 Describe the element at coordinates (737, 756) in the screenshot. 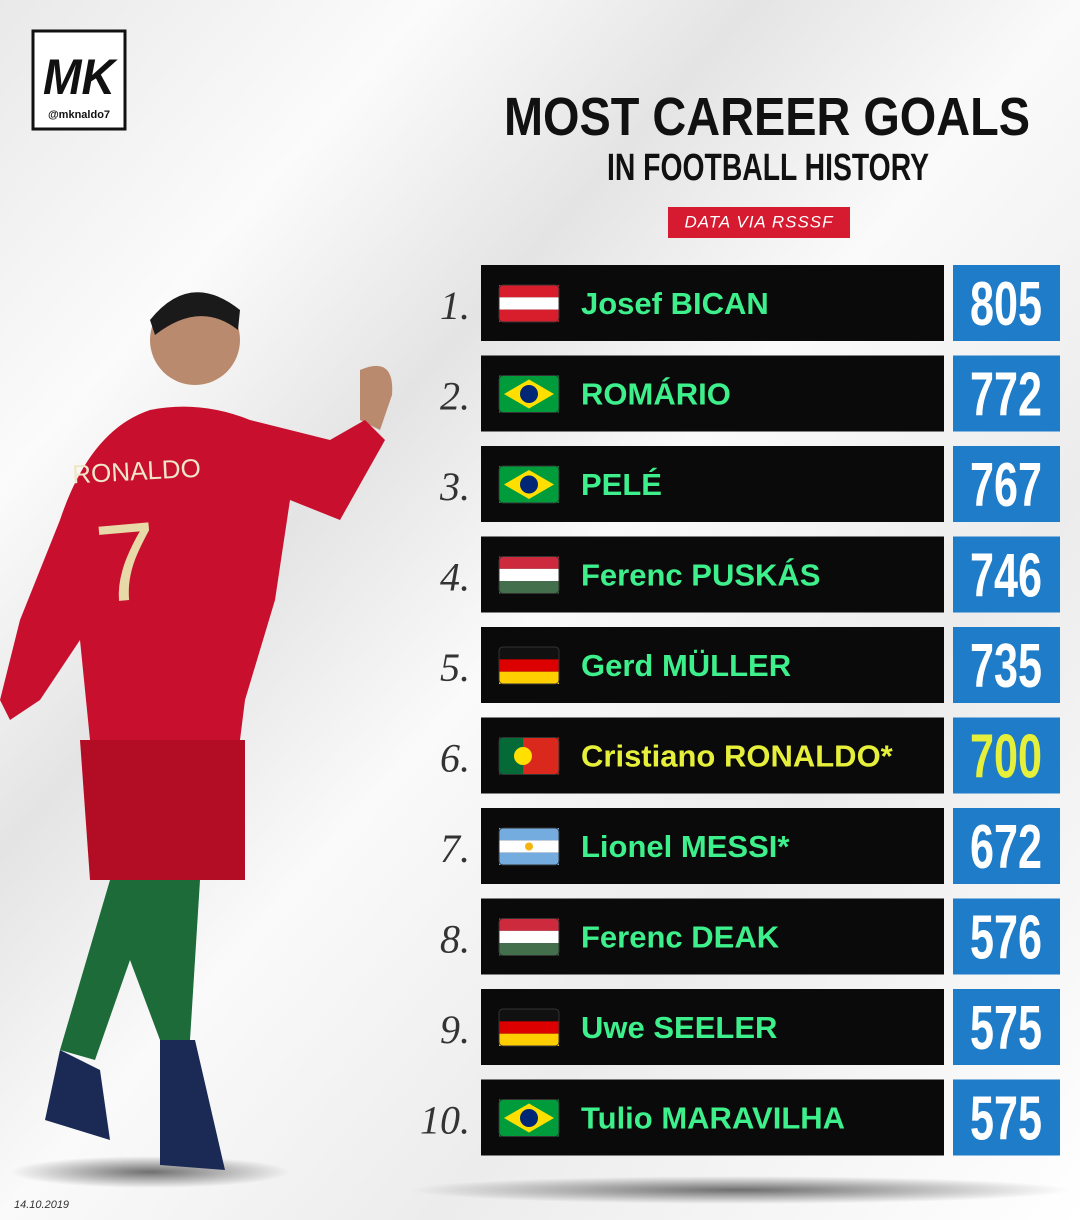

I see `player-name: Cristiano RONALDO*` at that location.